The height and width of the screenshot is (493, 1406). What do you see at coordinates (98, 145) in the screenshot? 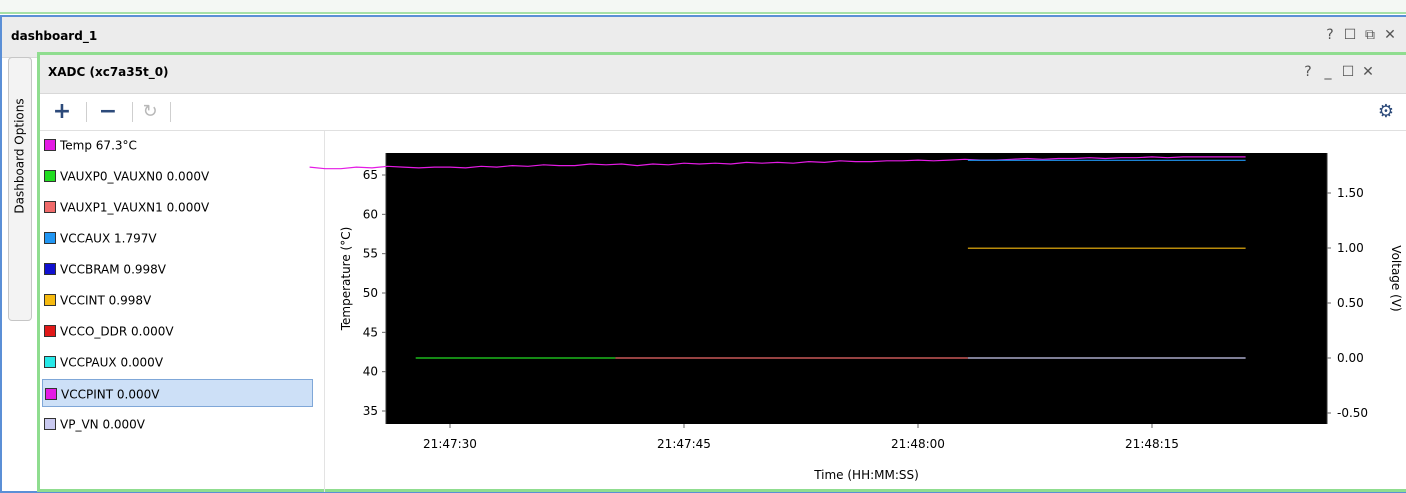
I see `legend-label: Temp 67.3°C` at bounding box center [98, 145].